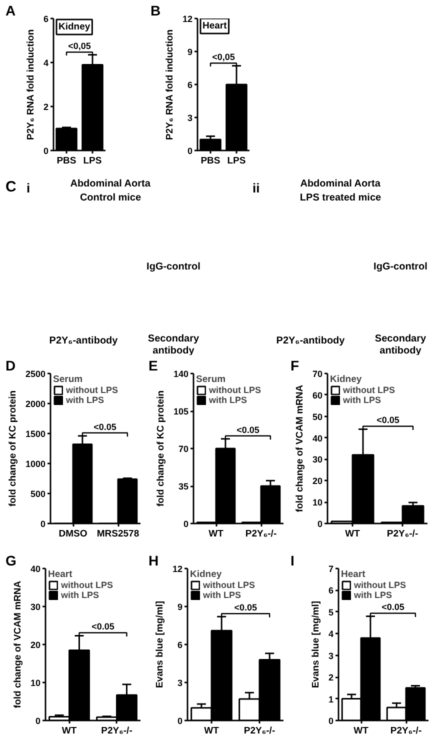 The width and height of the screenshot is (432, 739). I want to click on text: E, so click(153, 366).